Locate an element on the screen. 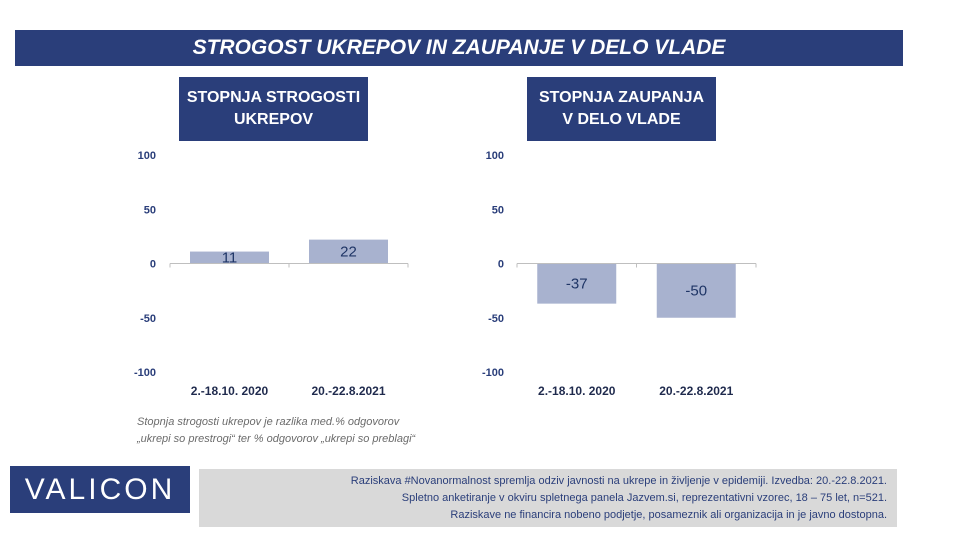  bar-value-label: -37 is located at coordinates (577, 284).